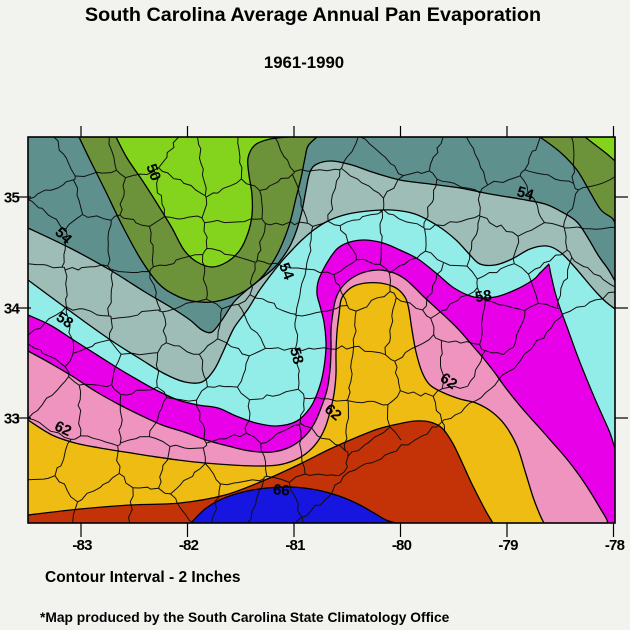 Image resolution: width=630 pixels, height=630 pixels. I want to click on svg-text: 33, so click(12, 419).